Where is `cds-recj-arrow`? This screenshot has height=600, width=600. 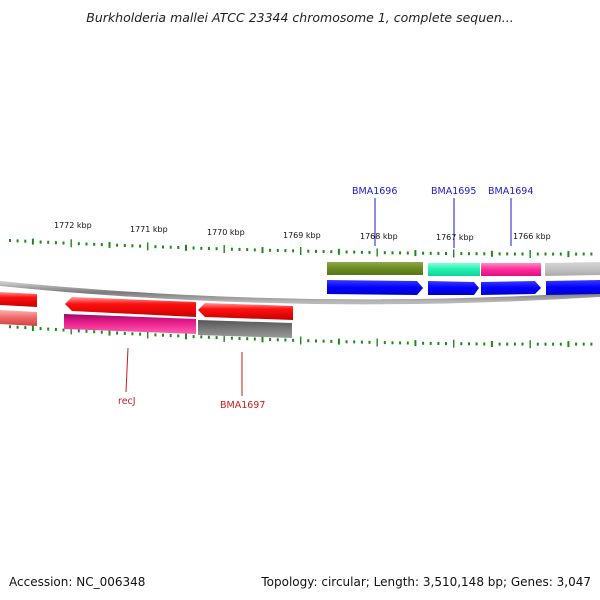 cds-recj-arrow is located at coordinates (130, 307).